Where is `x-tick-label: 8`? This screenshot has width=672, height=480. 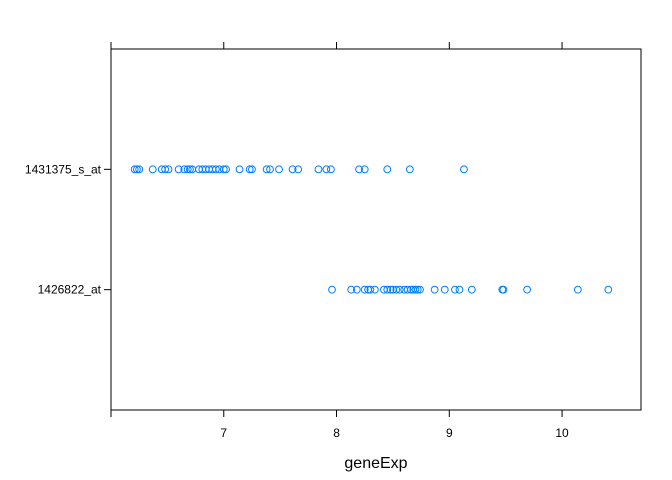 x-tick-label: 8 is located at coordinates (336, 433).